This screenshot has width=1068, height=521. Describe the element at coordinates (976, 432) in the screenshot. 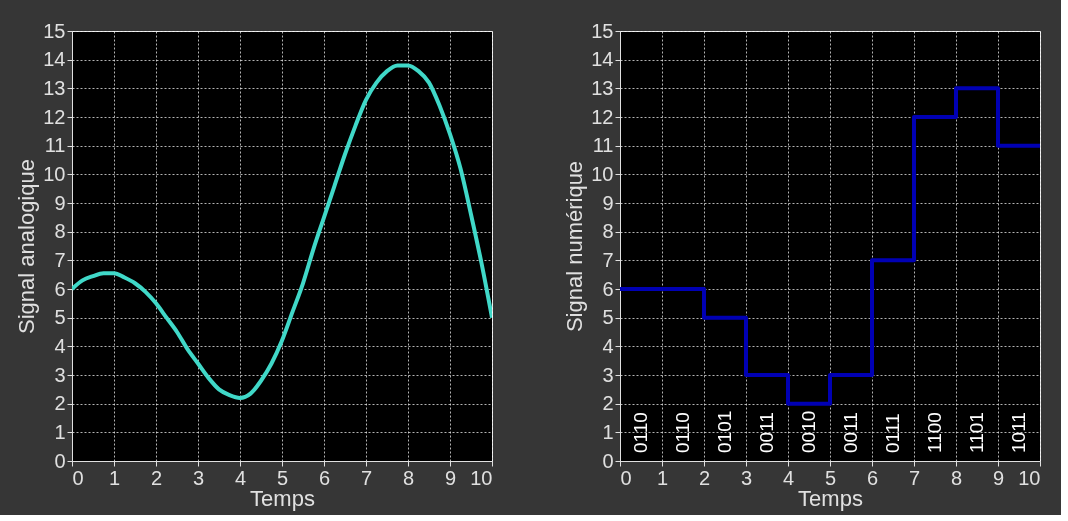

I see `annotation: 1101` at that location.